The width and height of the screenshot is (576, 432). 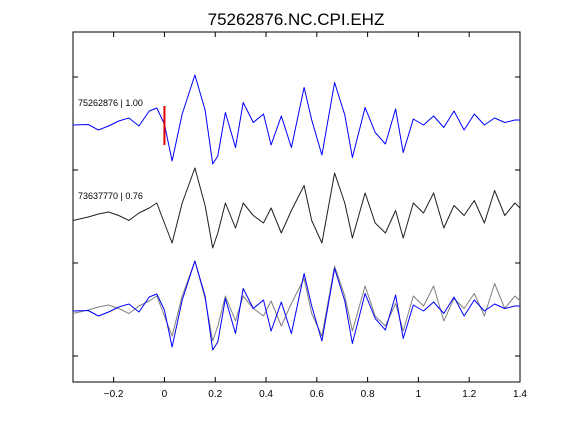 I want to click on x-tick-label: 1.2, so click(x=469, y=394).